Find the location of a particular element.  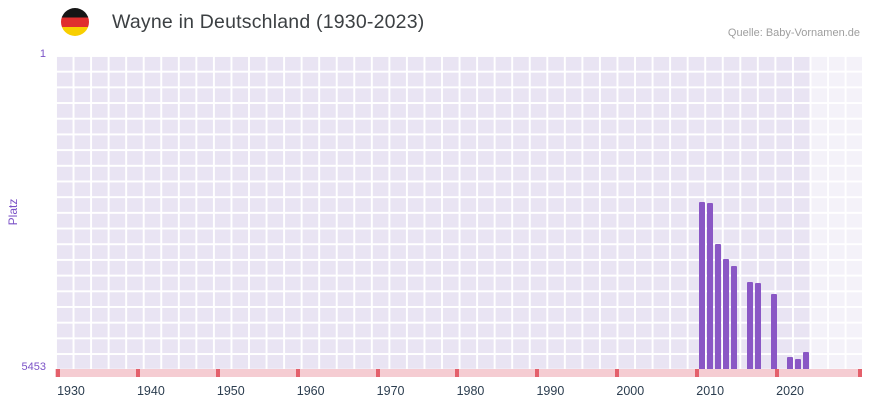

highlight-band is located at coordinates (836, 212).